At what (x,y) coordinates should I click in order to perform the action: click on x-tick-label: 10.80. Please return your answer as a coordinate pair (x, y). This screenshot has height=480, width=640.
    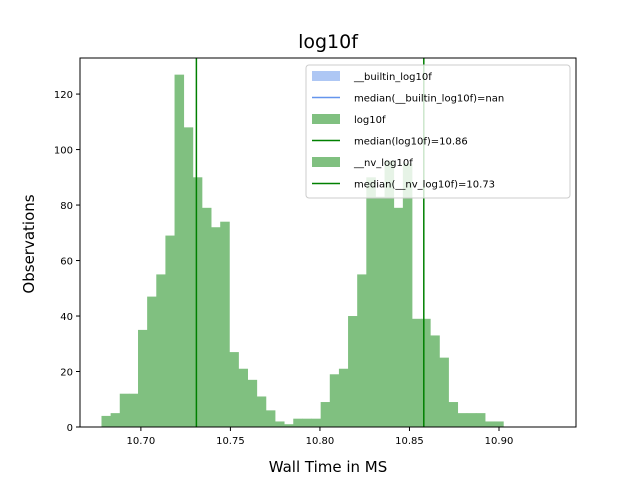
    Looking at the image, I should click on (320, 441).